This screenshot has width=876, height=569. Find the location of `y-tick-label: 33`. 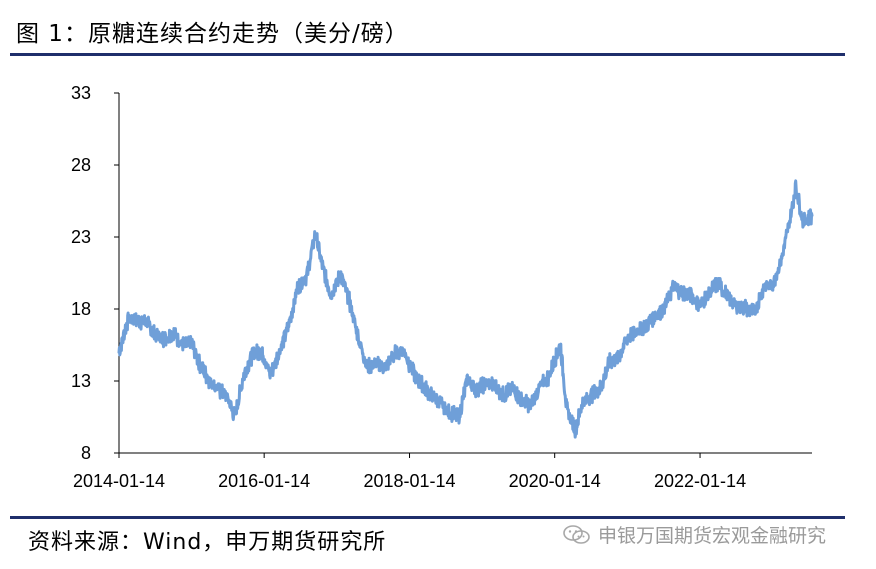

y-tick-label: 33 is located at coordinates (81, 93).